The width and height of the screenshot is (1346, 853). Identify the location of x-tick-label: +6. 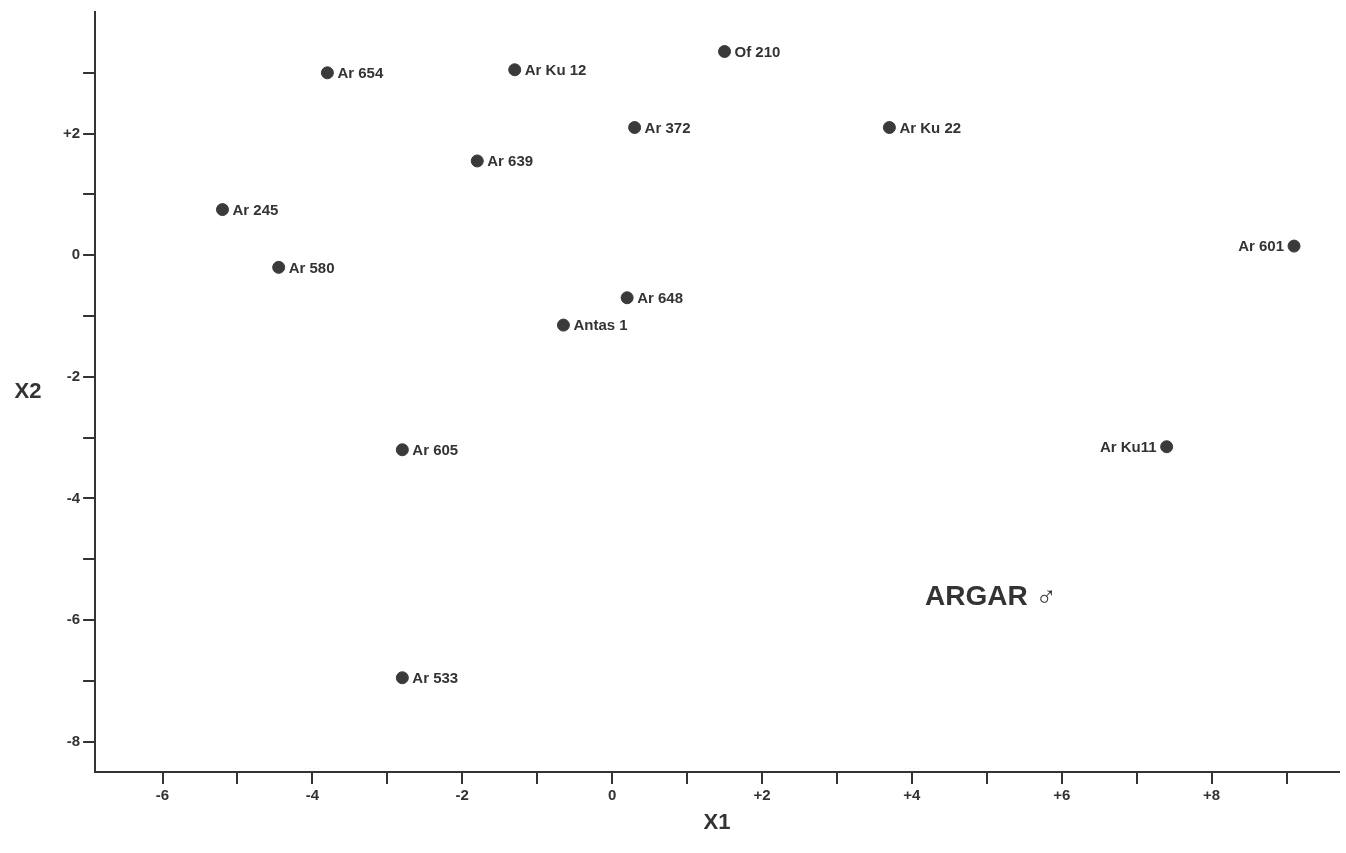
(1062, 795).